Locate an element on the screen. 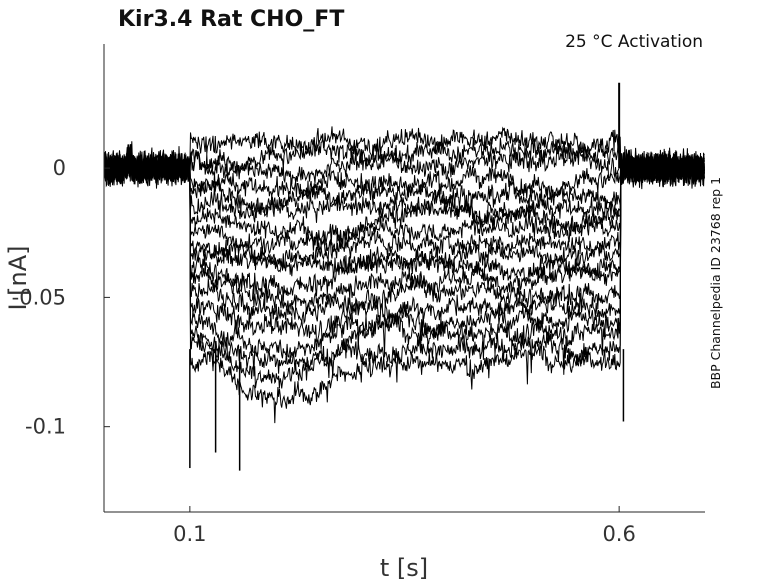  y-tick-label: -0.1 is located at coordinates (45, 427).